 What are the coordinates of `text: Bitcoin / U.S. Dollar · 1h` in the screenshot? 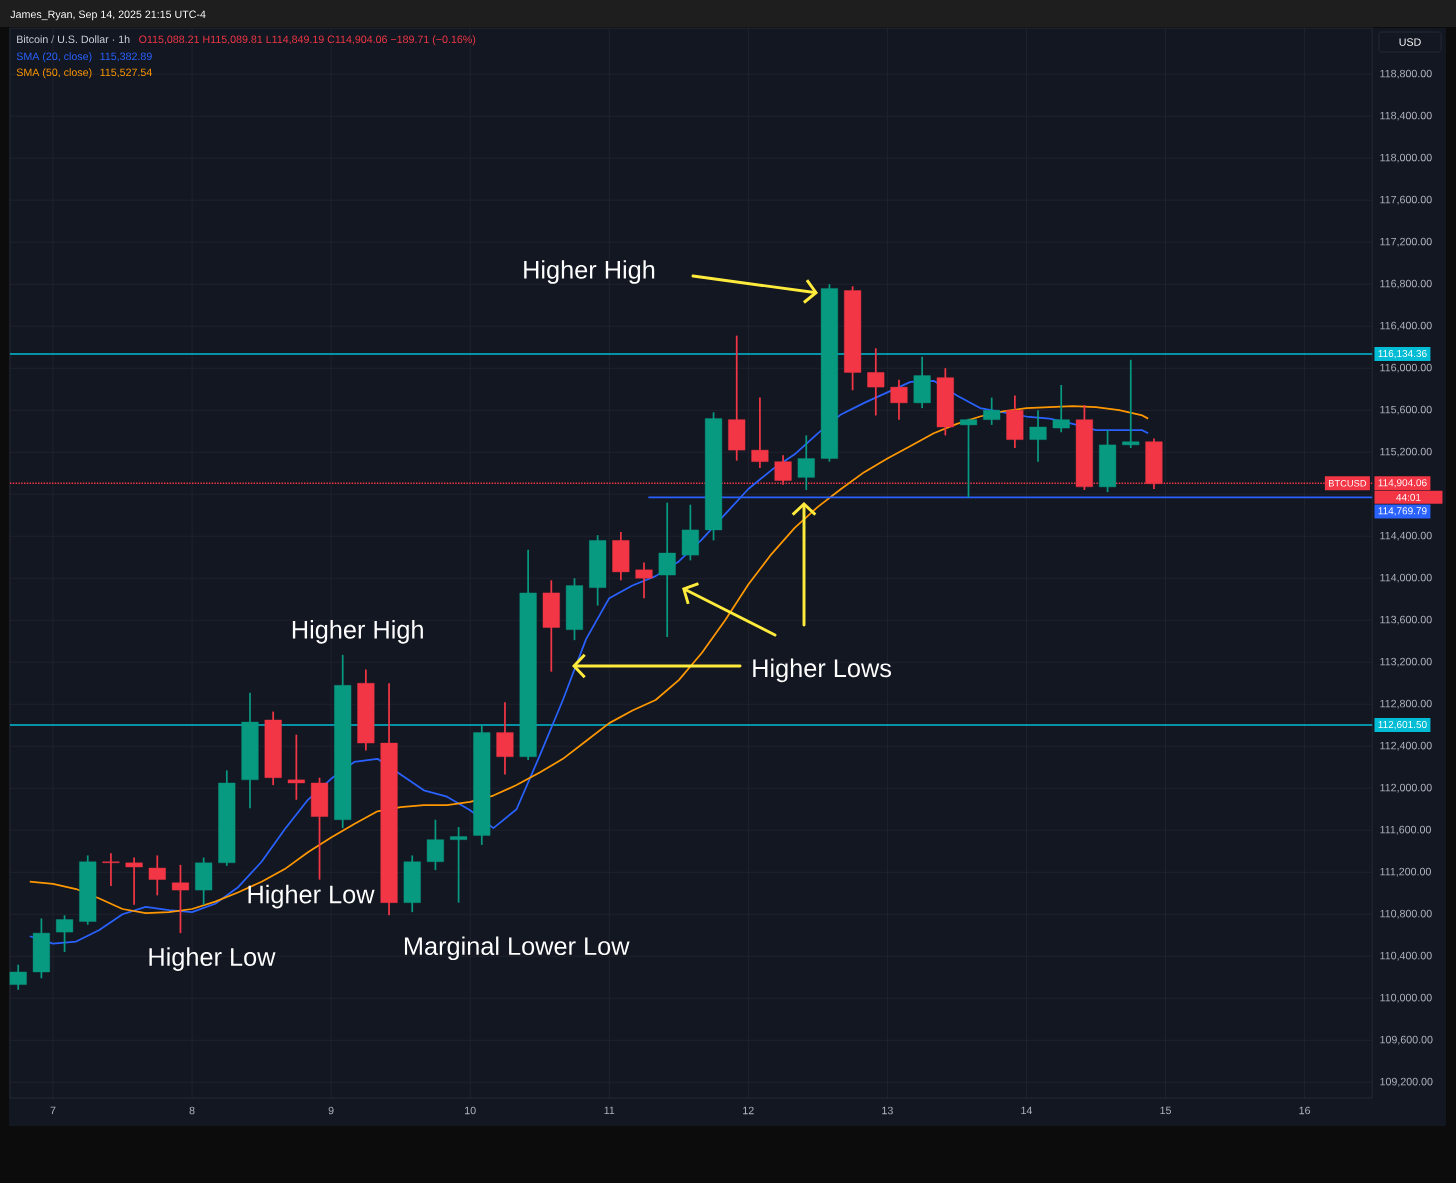 It's located at (73, 39).